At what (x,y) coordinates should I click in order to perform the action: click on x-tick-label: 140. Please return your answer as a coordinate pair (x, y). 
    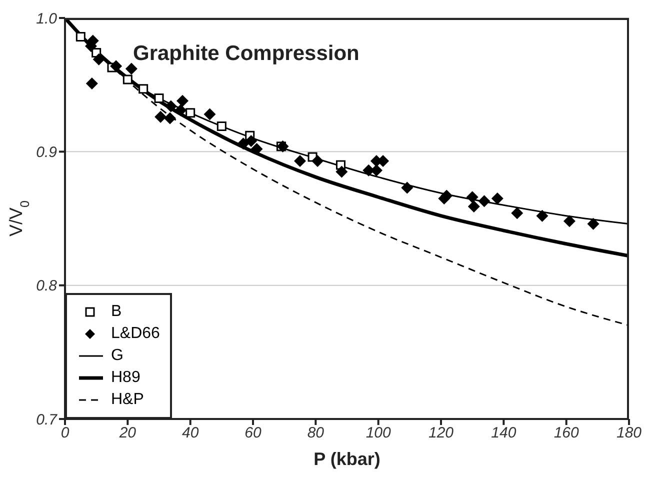
    Looking at the image, I should click on (504, 433).